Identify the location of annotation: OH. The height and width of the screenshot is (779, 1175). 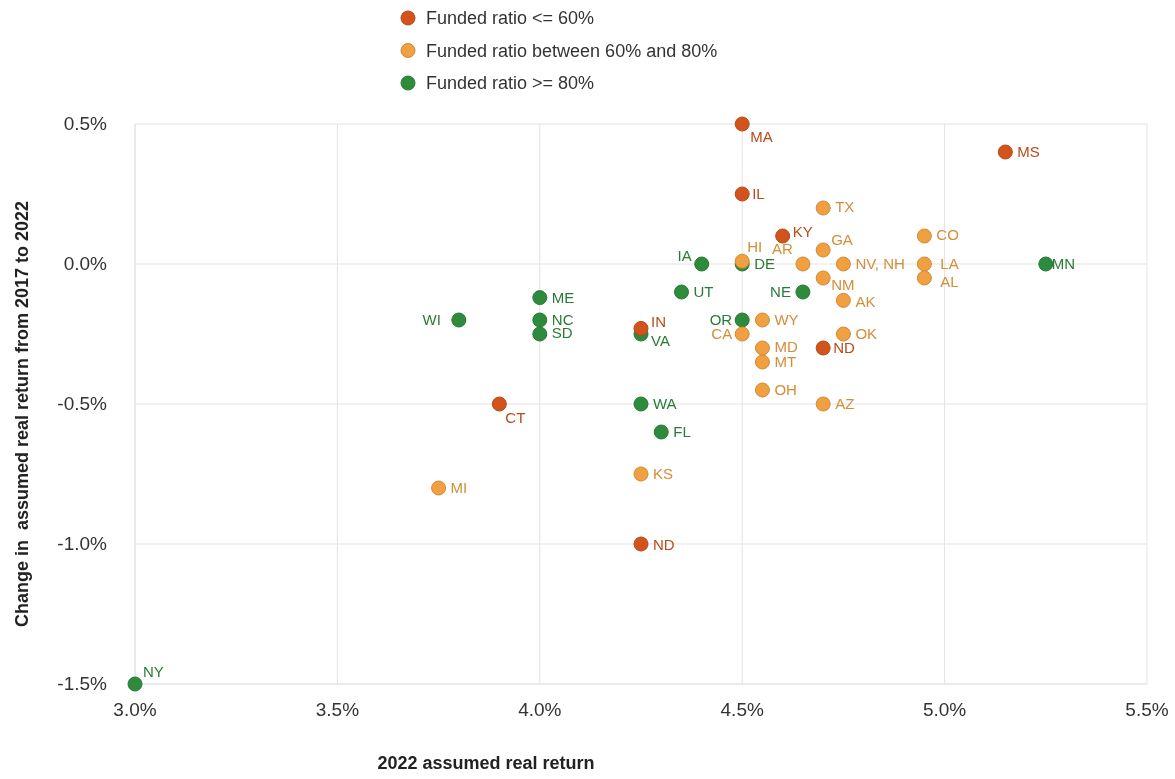
(785, 389).